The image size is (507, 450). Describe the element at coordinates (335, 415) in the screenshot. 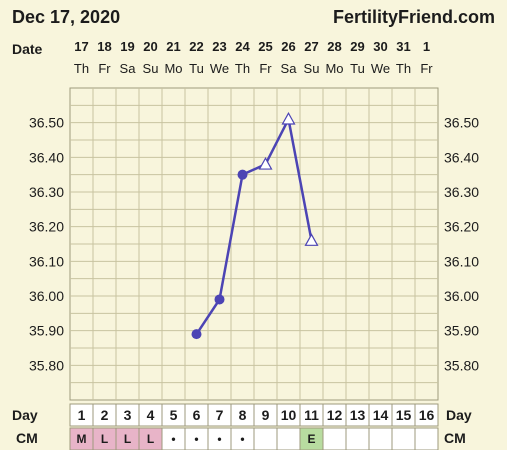

I see `cycle-day-label: 12` at that location.